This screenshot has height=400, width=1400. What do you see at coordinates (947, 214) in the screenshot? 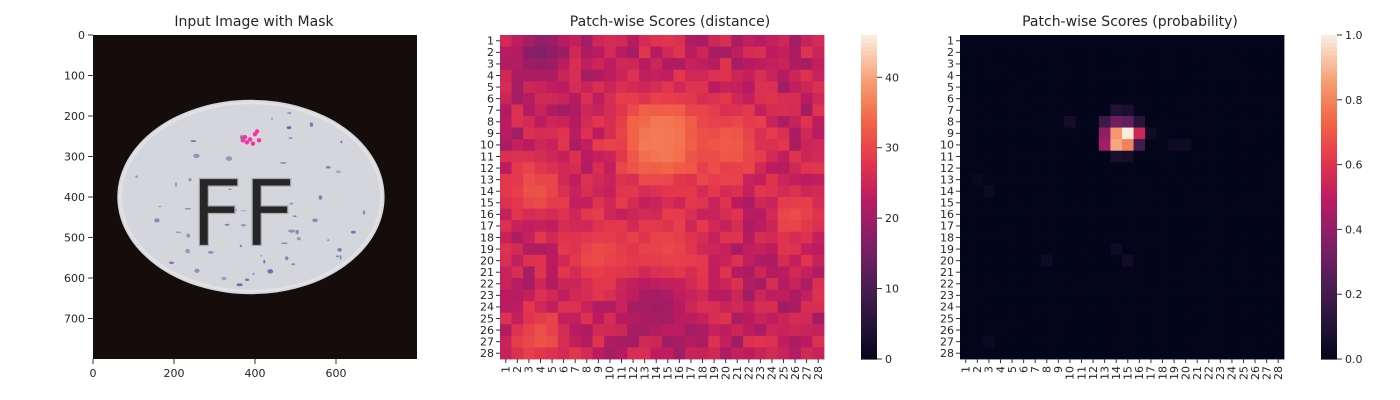
I see `y-tick-label: 16` at bounding box center [947, 214].